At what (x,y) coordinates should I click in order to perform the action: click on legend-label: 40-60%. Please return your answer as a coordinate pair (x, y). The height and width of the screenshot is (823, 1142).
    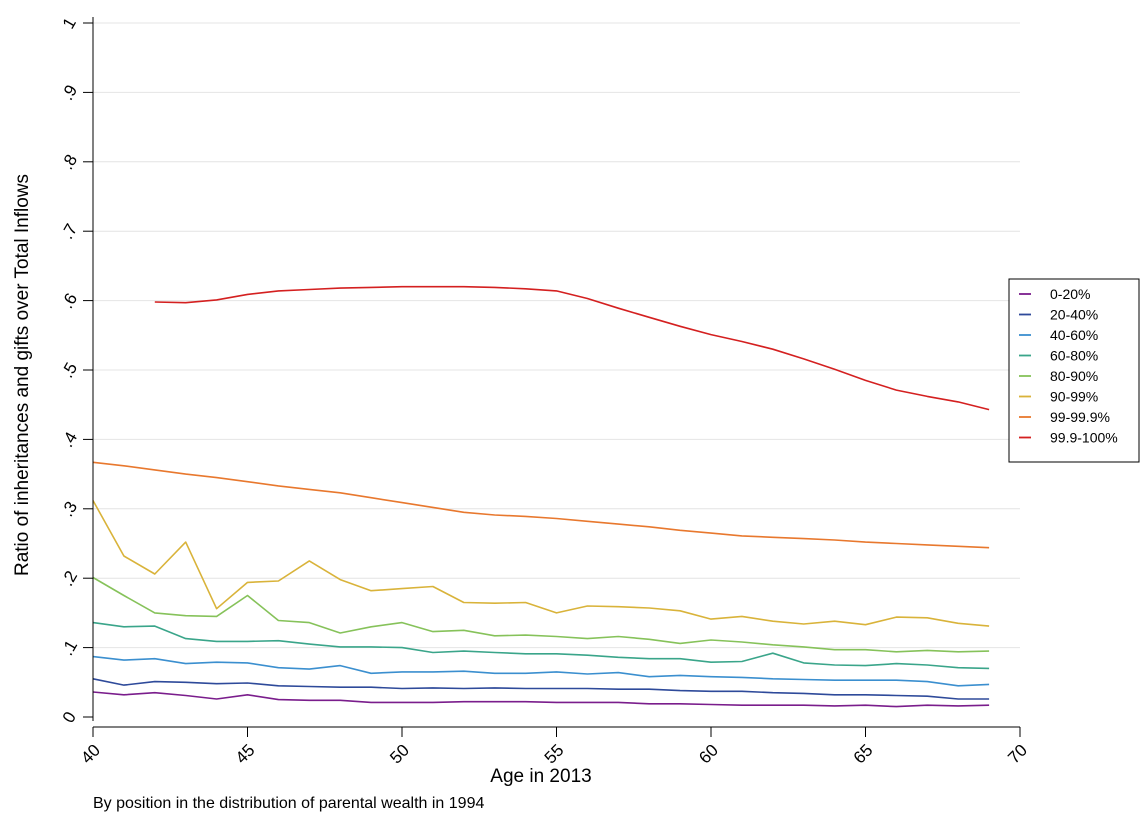
    Looking at the image, I should click on (1074, 335).